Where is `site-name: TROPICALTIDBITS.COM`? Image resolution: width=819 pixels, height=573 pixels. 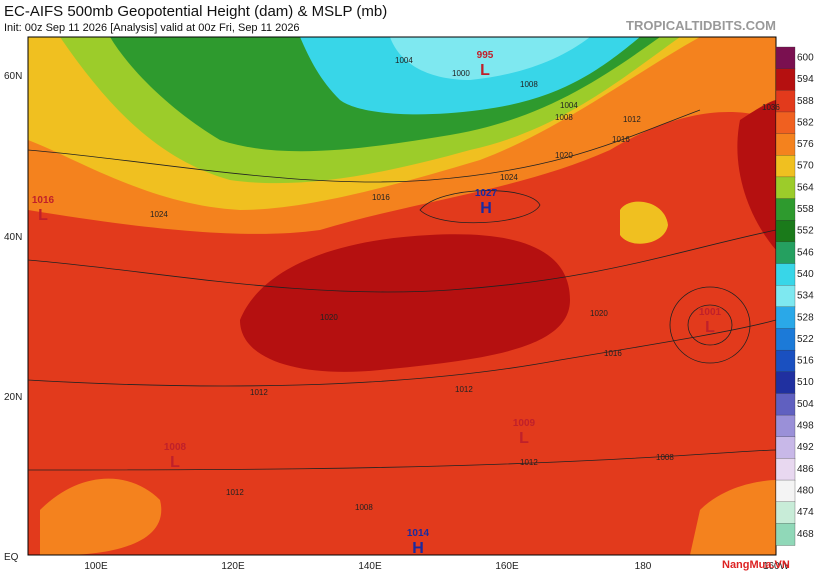 site-name: TROPICALTIDBITS.COM is located at coordinates (701, 25).